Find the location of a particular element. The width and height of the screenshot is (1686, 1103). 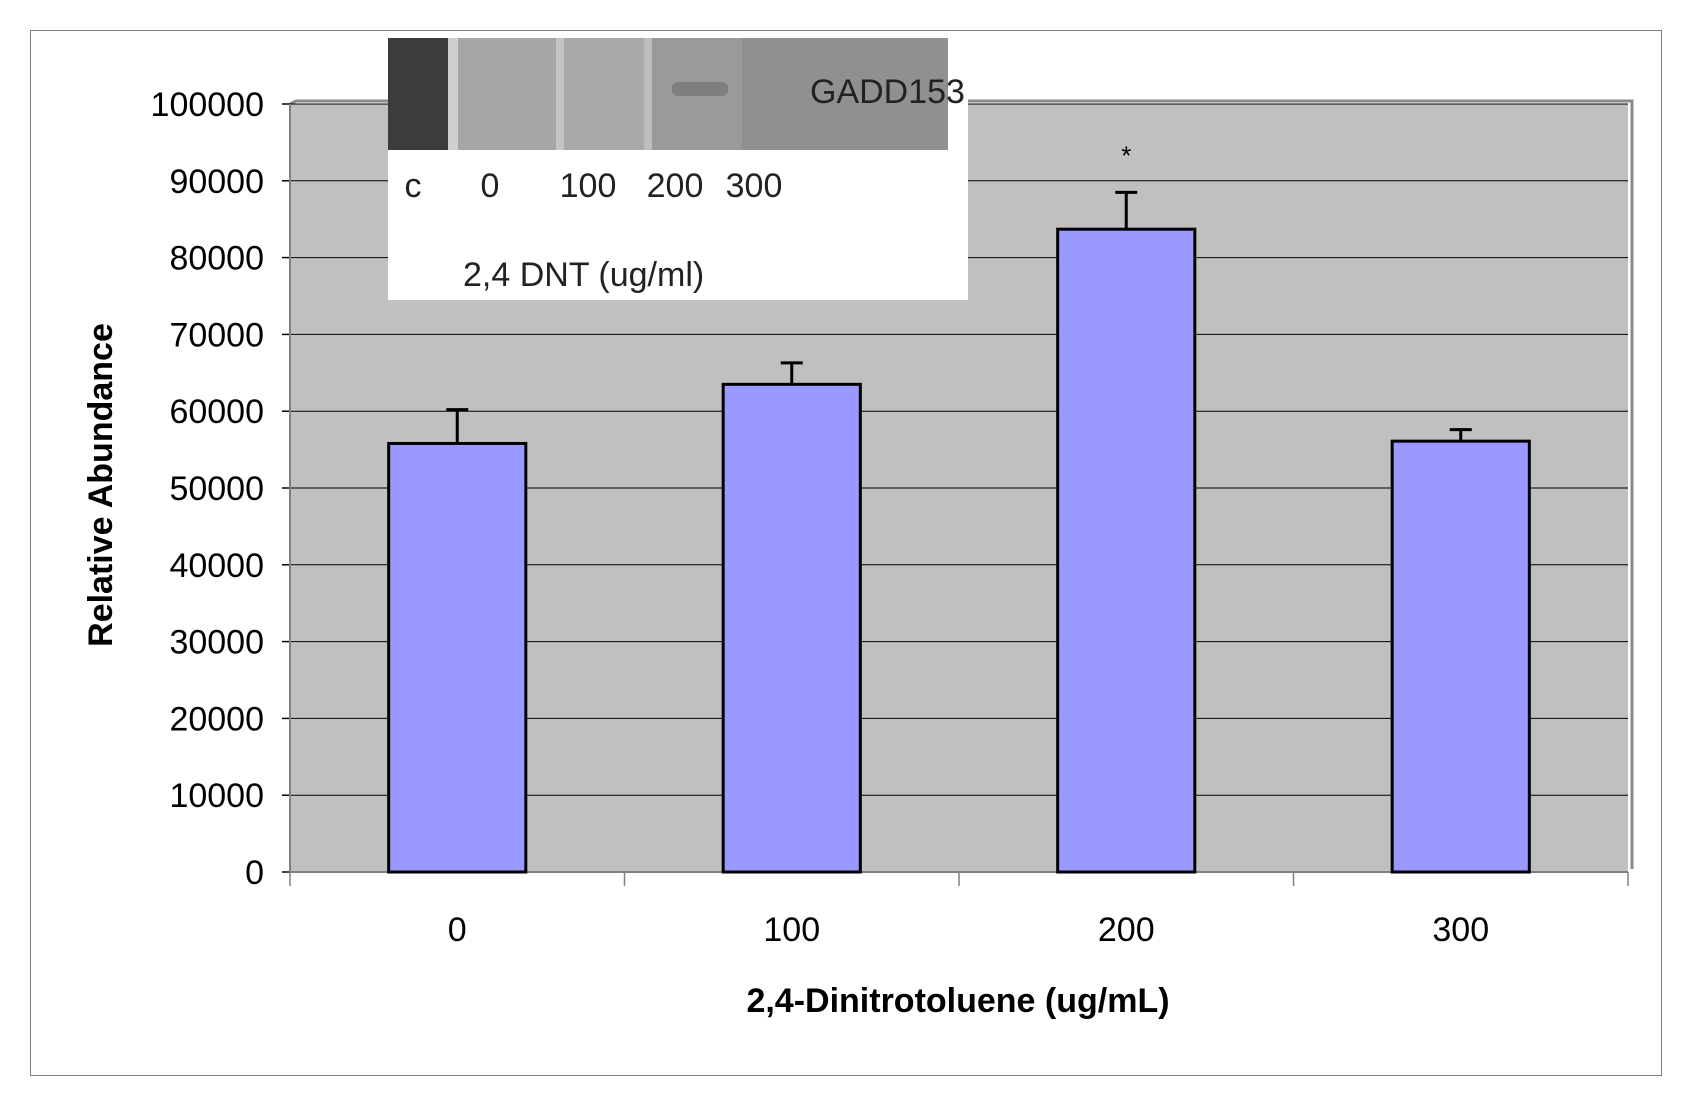

lane-labels: c 0 100 200 300 is located at coordinates (594, 186).